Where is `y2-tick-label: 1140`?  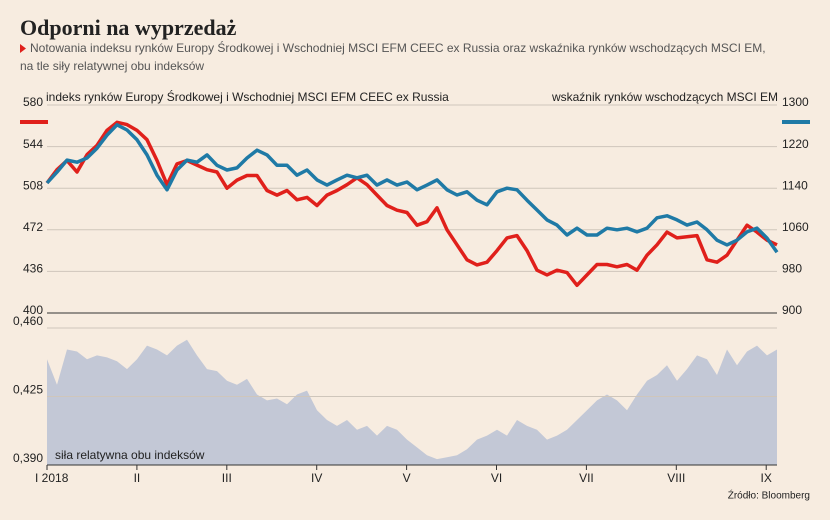
y2-tick-label: 1140 is located at coordinates (795, 185).